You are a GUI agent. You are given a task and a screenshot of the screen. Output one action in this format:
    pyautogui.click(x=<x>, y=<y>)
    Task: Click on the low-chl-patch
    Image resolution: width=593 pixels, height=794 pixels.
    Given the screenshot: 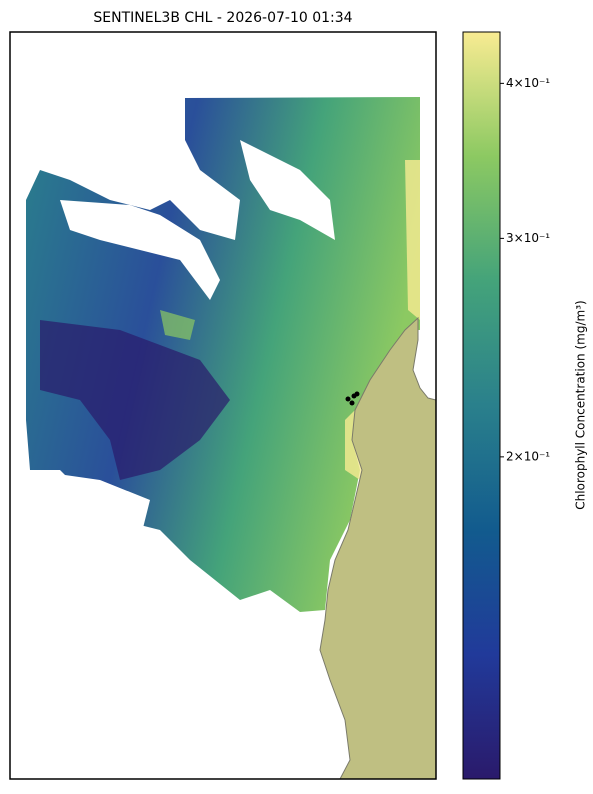 What is the action you would take?
    pyautogui.click(x=135, y=400)
    